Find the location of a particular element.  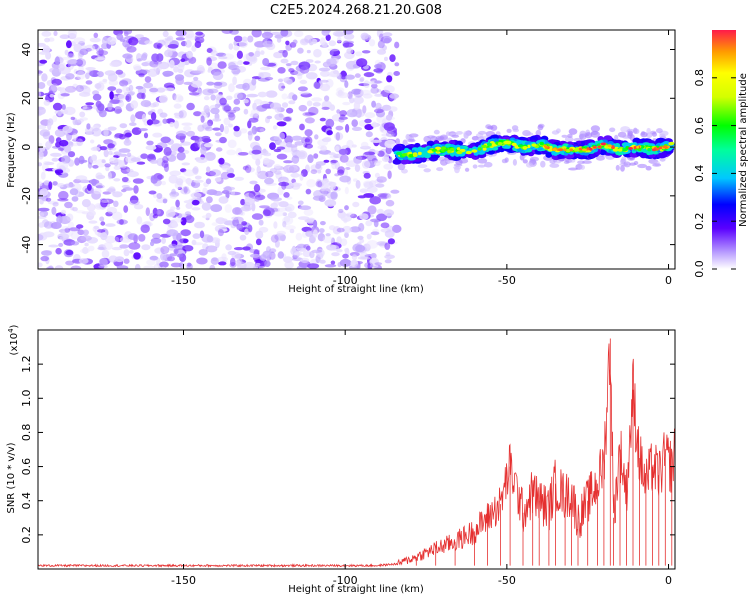

y-tick-label: 1.0 is located at coordinates (26, 399).